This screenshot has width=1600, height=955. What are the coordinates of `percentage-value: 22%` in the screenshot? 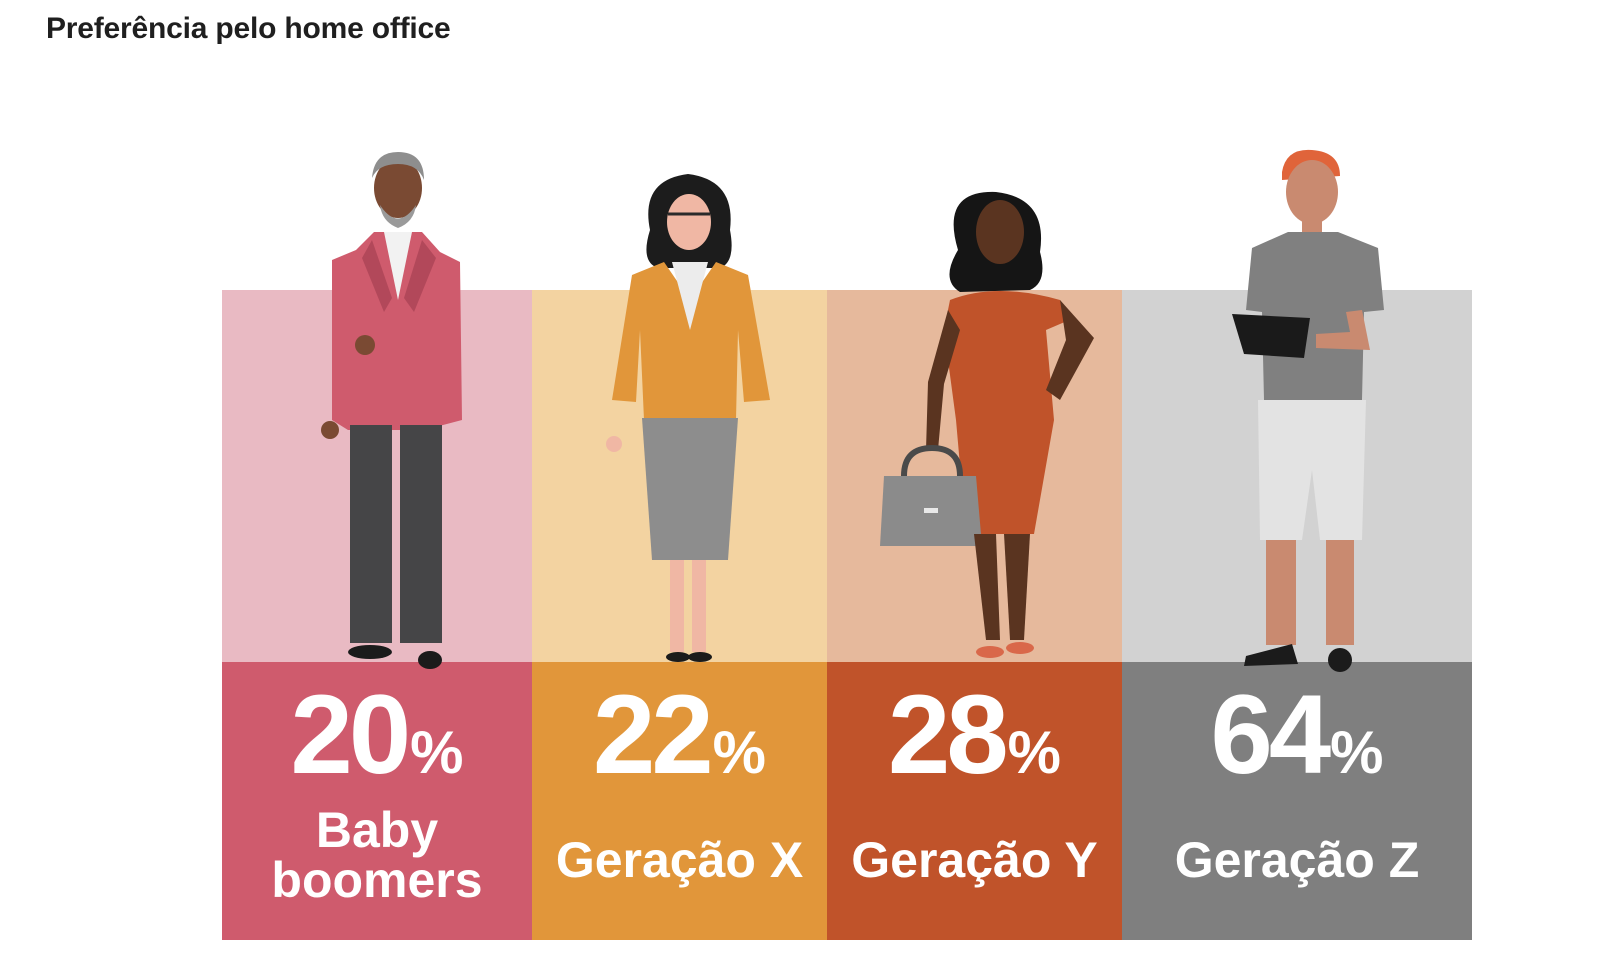 It's located at (679, 734).